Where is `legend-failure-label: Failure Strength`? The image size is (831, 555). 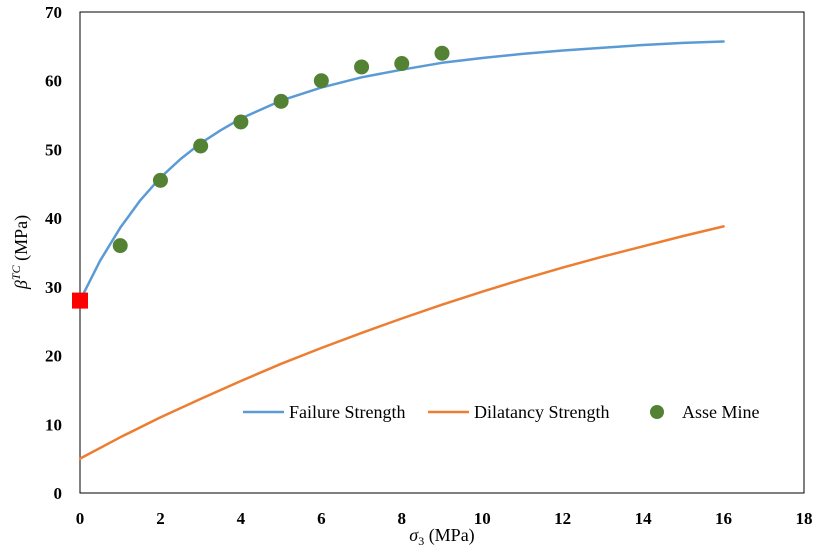
legend-failure-label: Failure Strength is located at coordinates (347, 412).